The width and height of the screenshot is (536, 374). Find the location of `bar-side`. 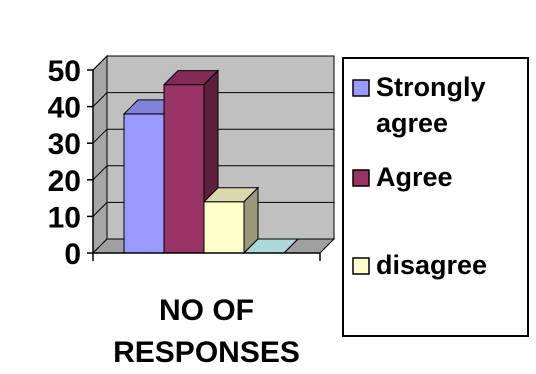

bar-side is located at coordinates (291, 246).